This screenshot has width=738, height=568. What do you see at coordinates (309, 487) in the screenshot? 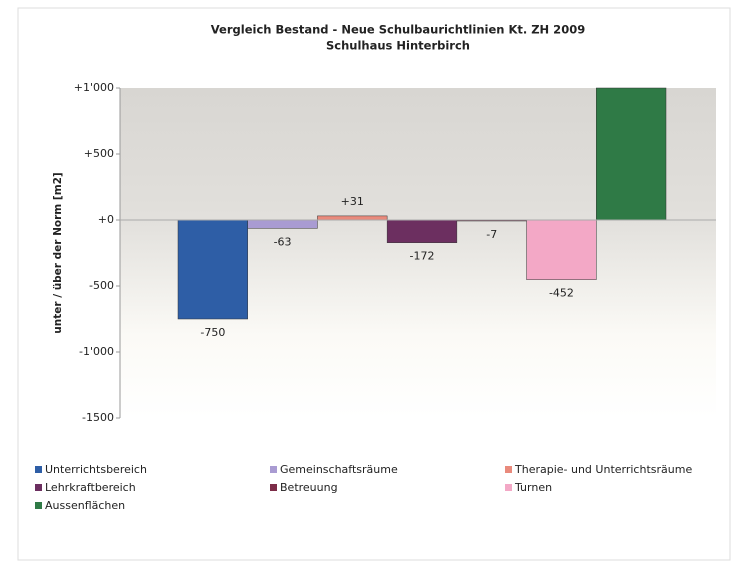
I see `legend-label: Betreuung` at bounding box center [309, 487].